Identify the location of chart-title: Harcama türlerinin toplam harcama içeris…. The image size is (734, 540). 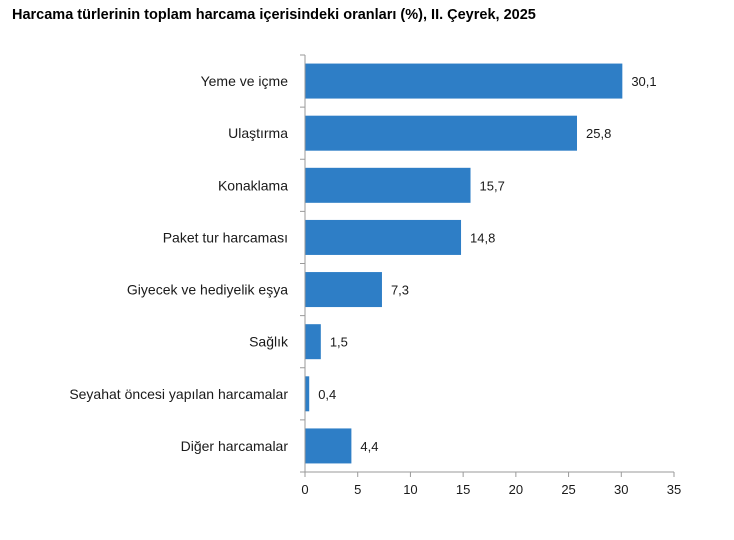
(274, 15).